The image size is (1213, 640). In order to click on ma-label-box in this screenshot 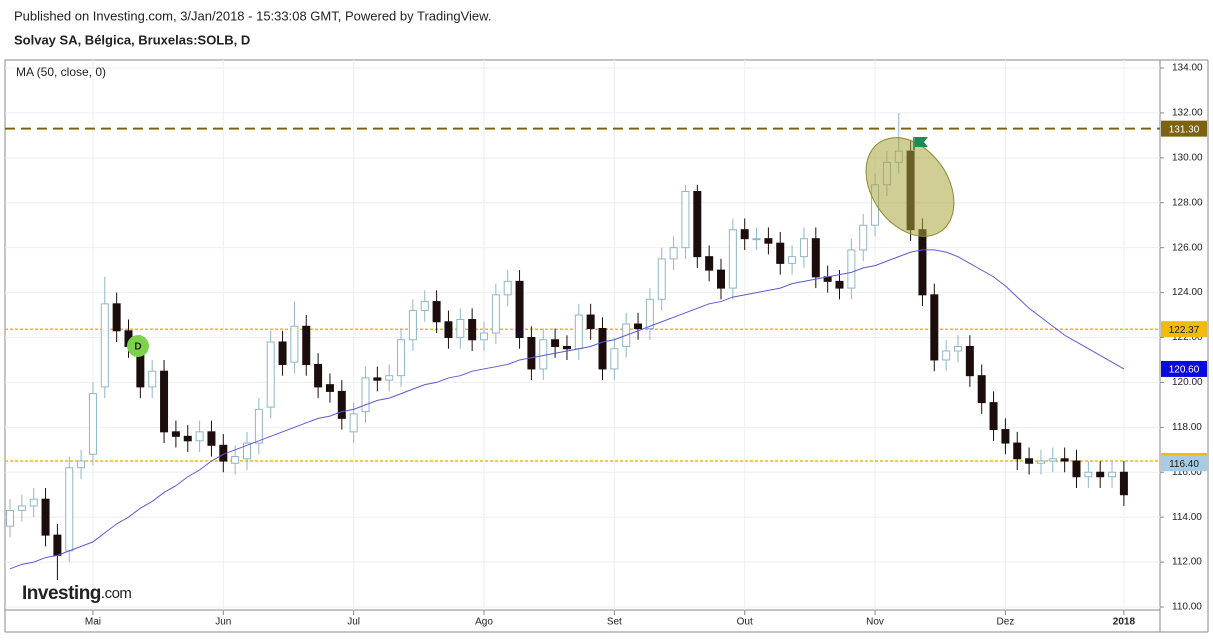, I will do `click(1184, 368)`.